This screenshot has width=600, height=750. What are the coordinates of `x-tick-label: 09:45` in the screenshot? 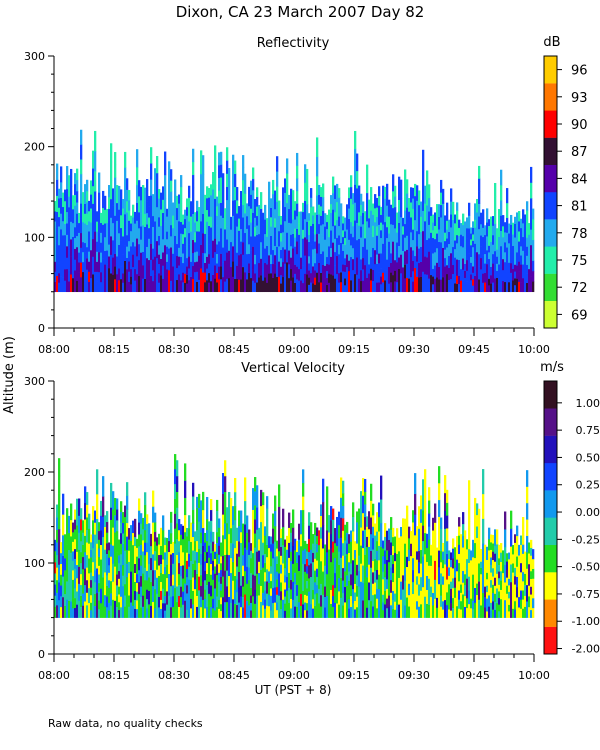 It's located at (474, 349).